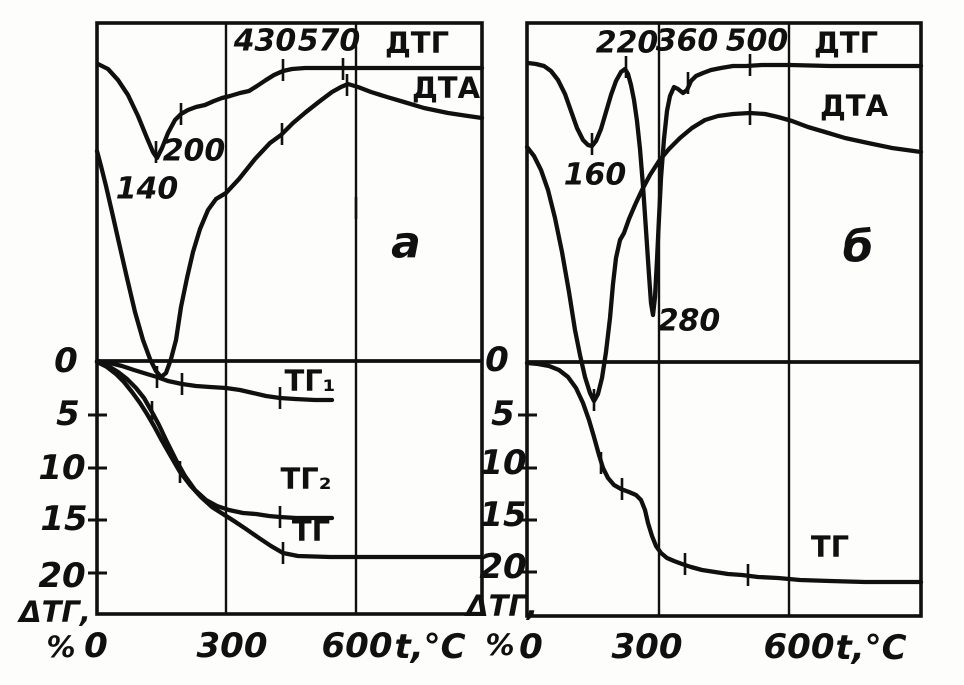  What do you see at coordinates (406, 243) in the screenshot?
I see `panel-letter-a: а` at bounding box center [406, 243].